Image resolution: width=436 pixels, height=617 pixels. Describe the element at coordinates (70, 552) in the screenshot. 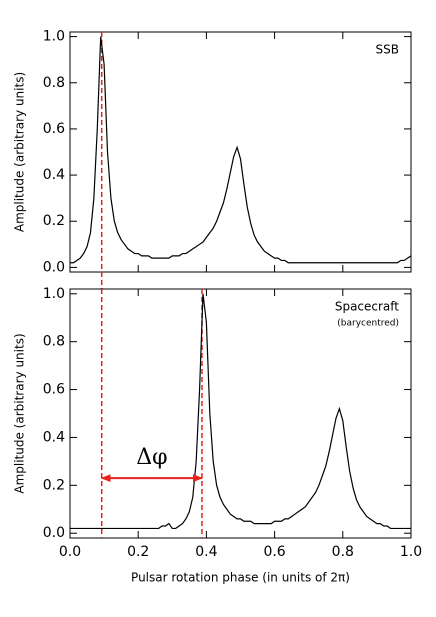

I see `x-tick-label: 0.0` at that location.